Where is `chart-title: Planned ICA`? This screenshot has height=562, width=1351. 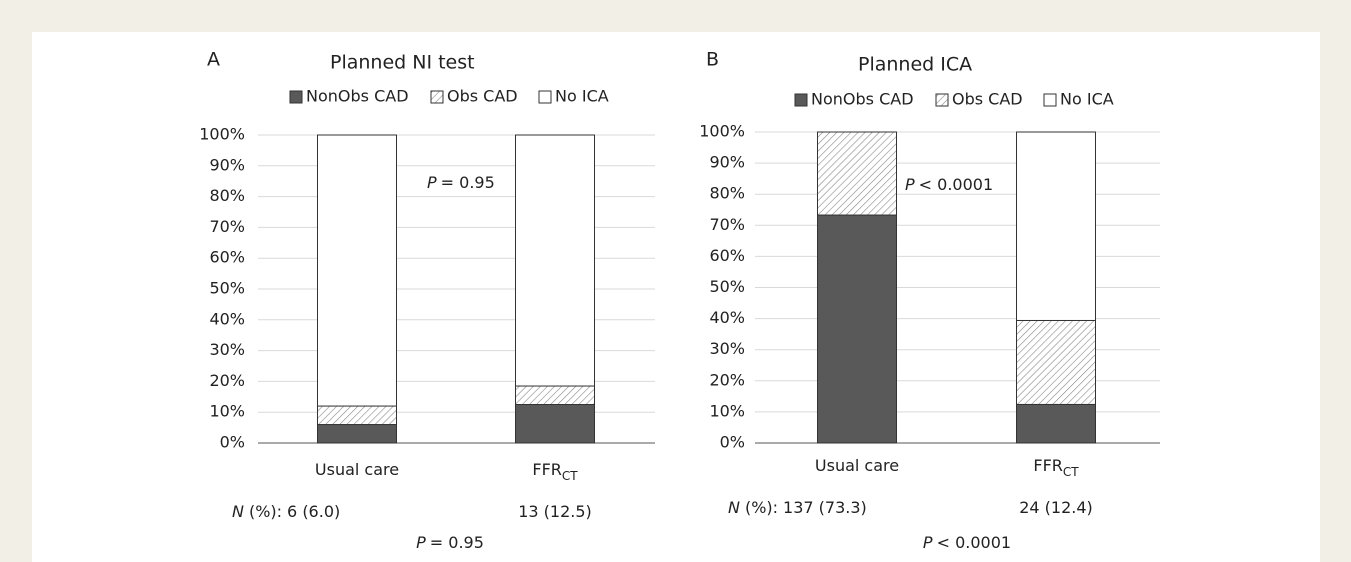 chart-title: Planned ICA is located at coordinates (915, 65).